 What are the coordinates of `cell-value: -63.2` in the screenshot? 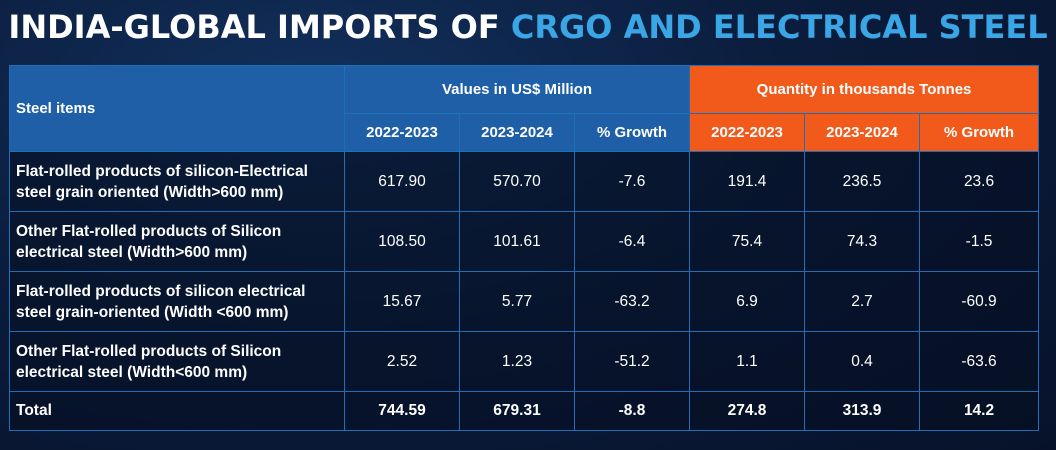 It's located at (632, 301).